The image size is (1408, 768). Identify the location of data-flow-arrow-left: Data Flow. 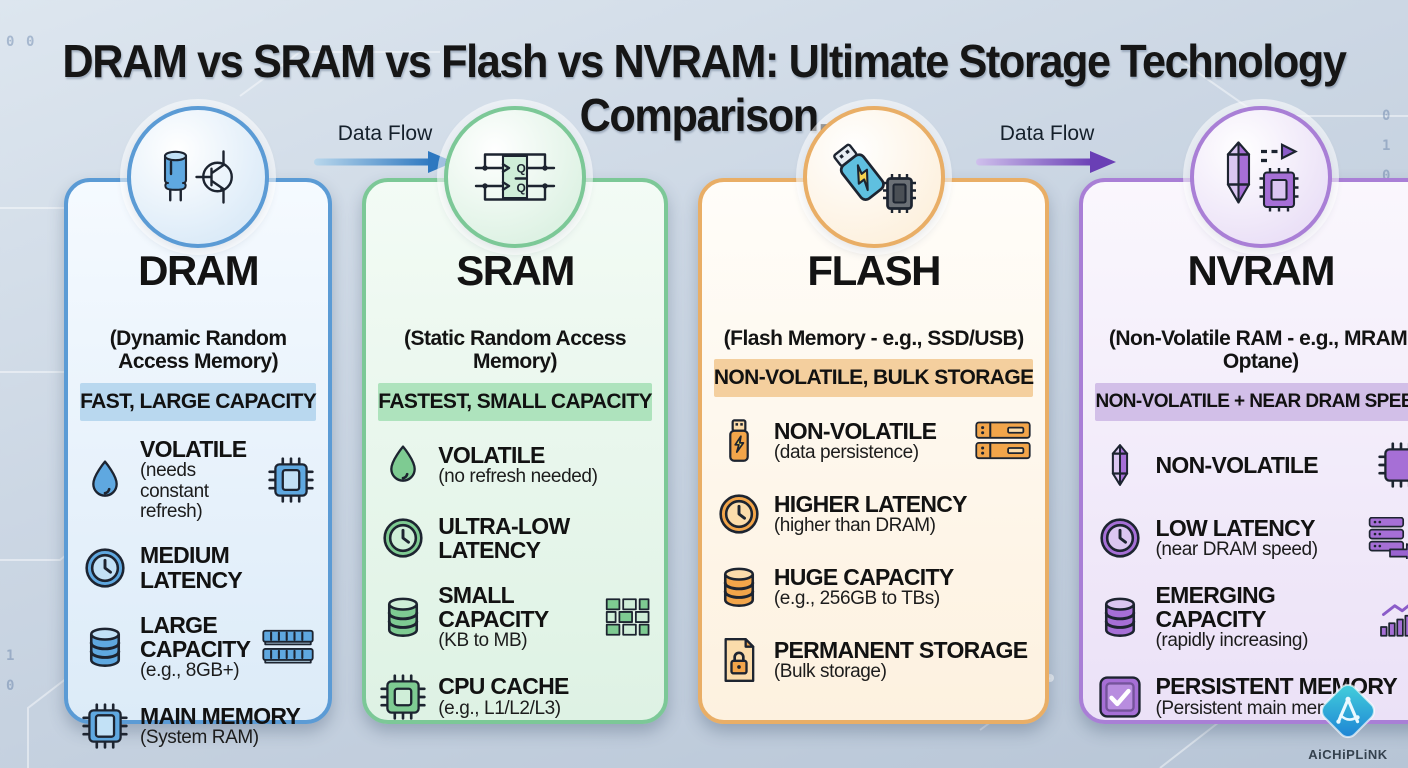
(385, 150).